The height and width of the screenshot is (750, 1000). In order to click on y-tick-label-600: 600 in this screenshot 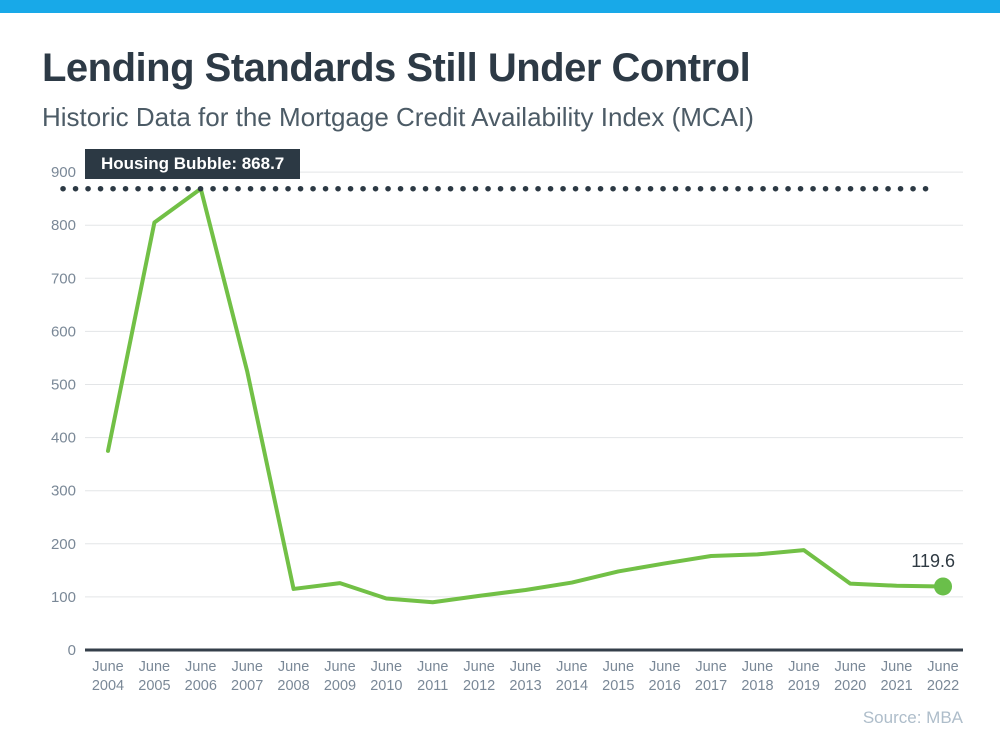, I will do `click(63, 331)`.